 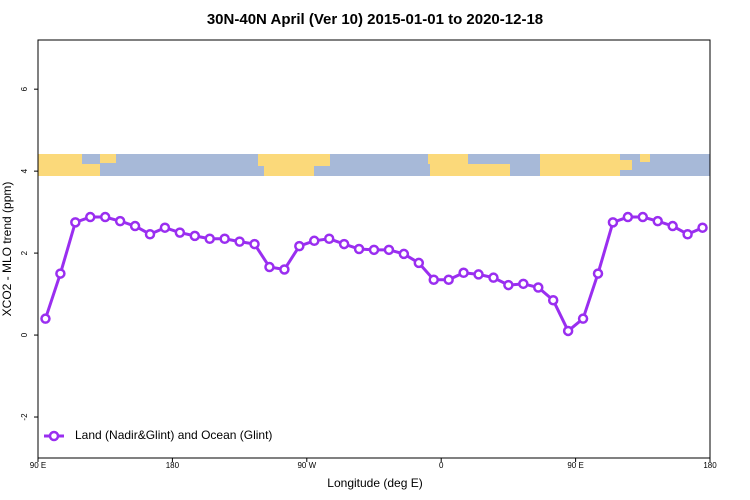 What do you see at coordinates (374, 483) in the screenshot?
I see `x-axis-label: Longitude (deg E)` at bounding box center [374, 483].